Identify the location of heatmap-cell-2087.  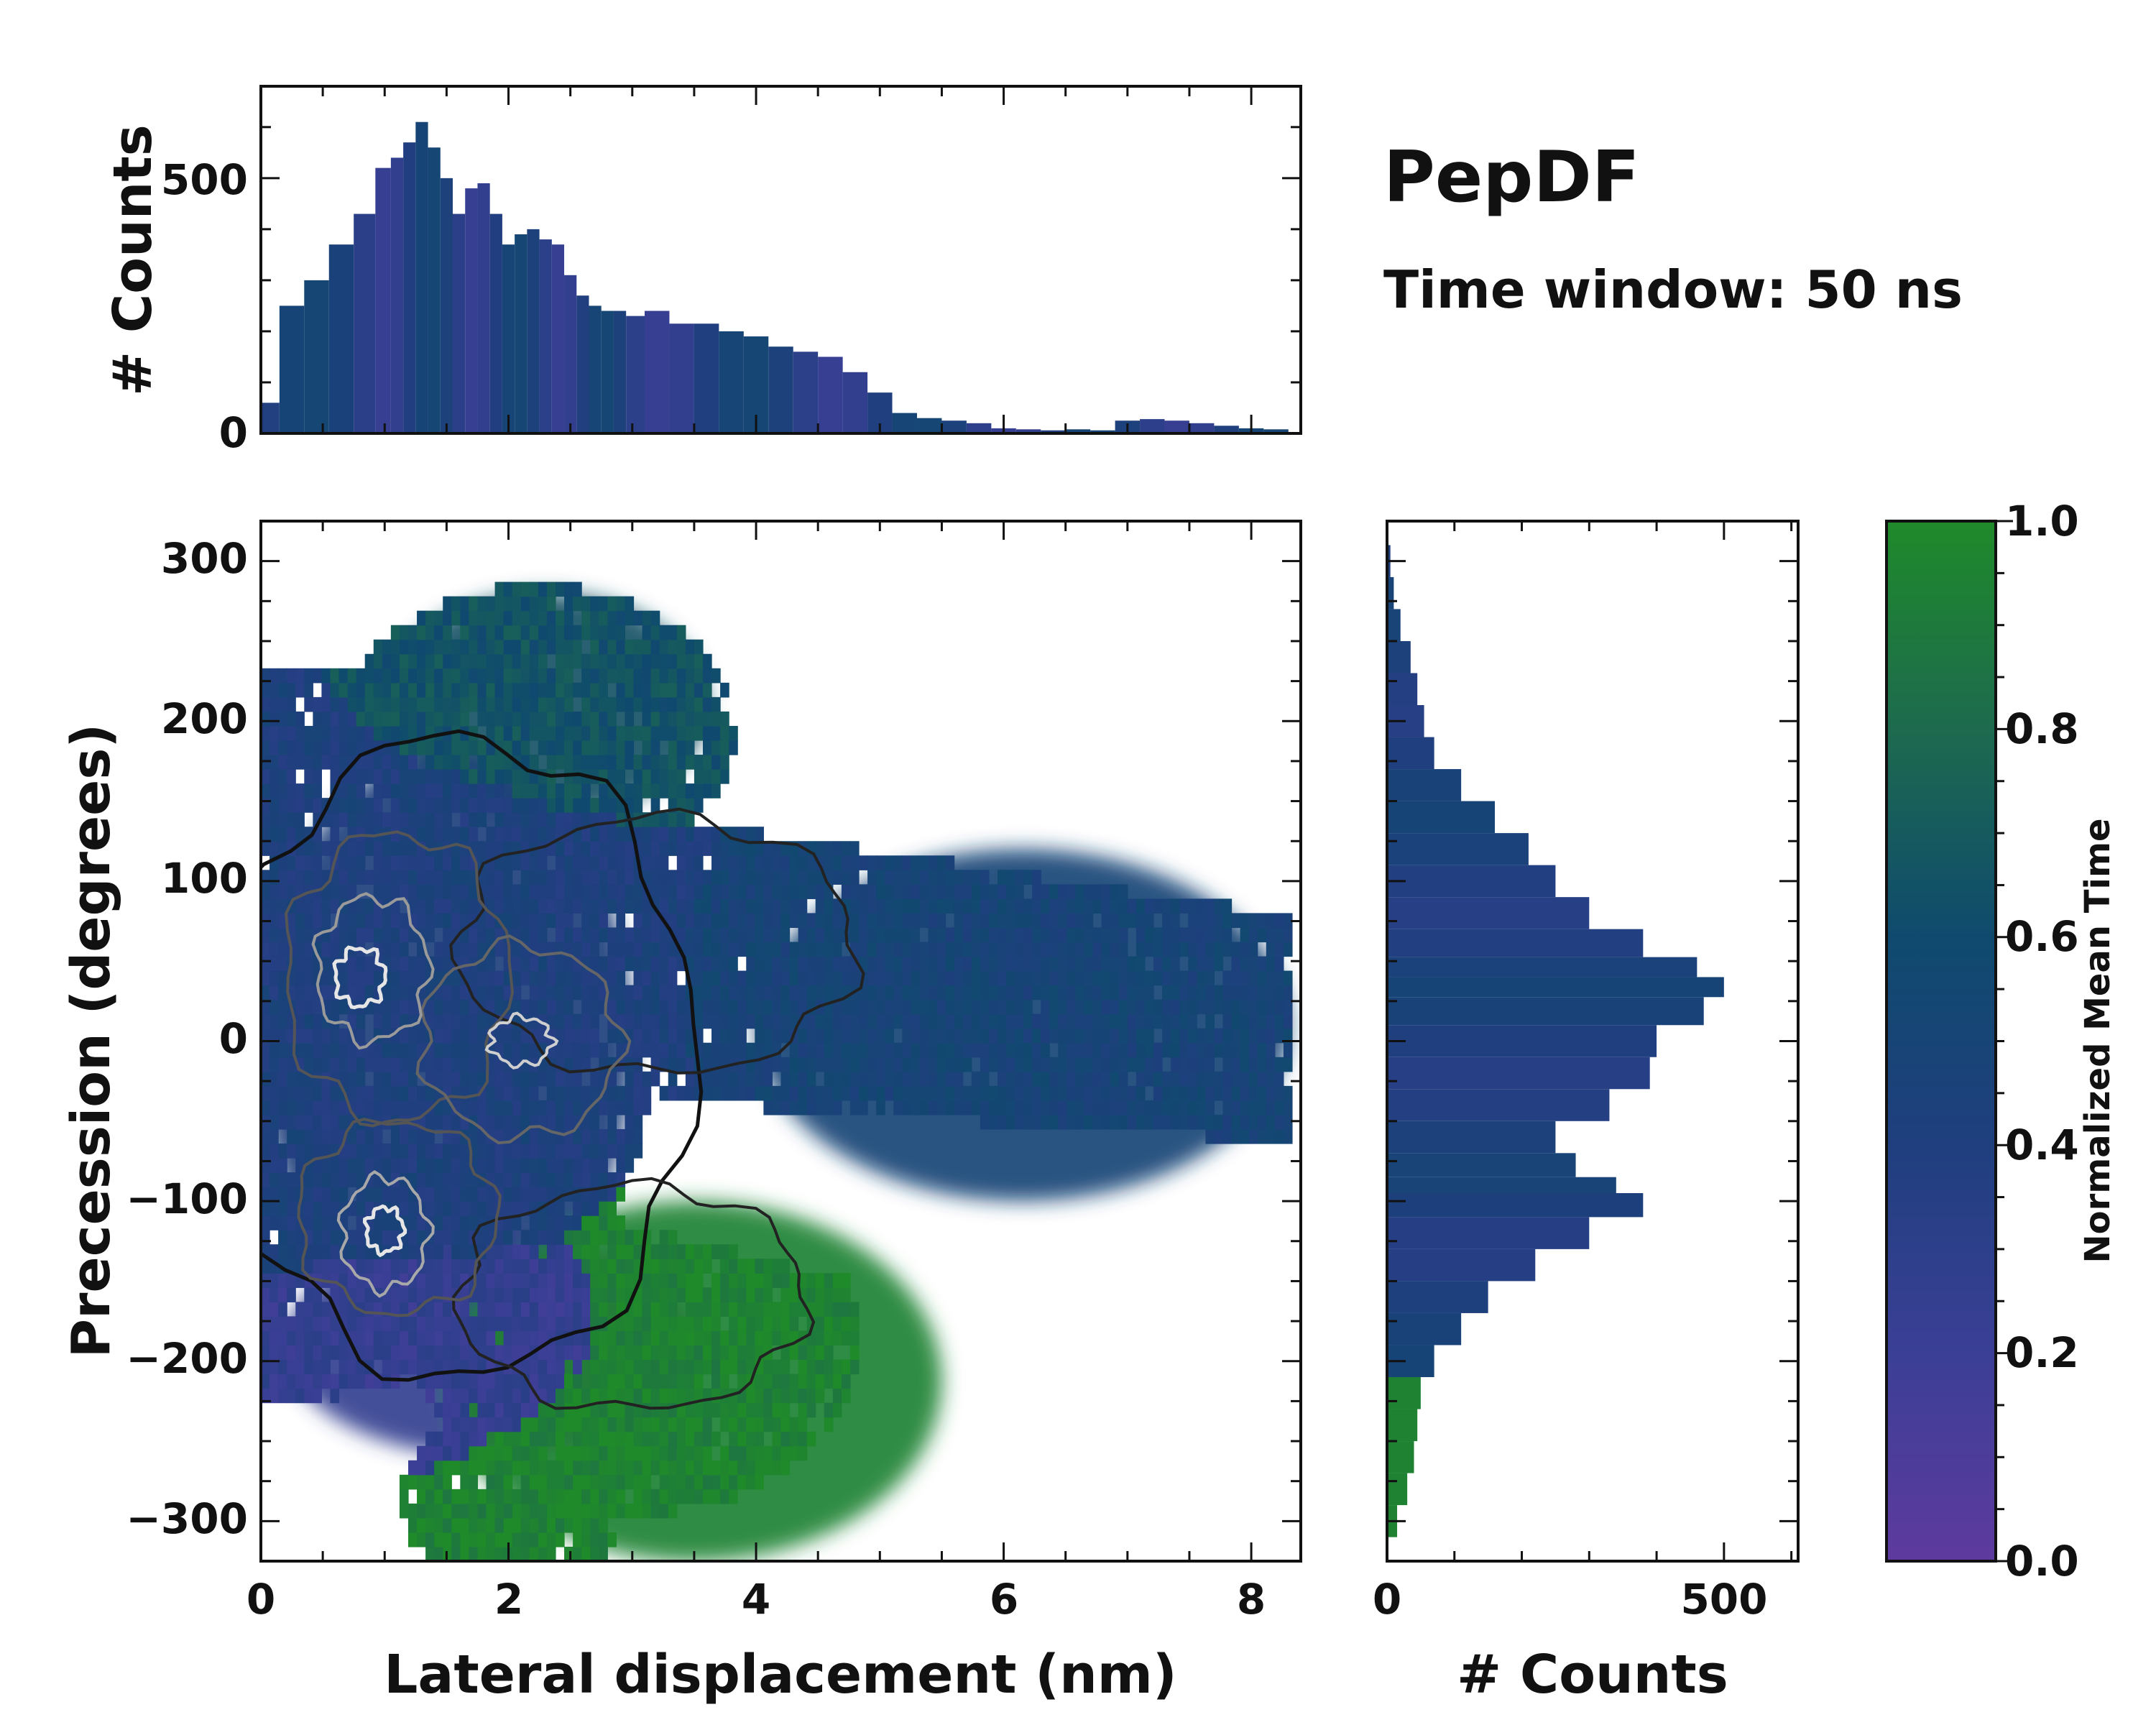
(577, 1093).